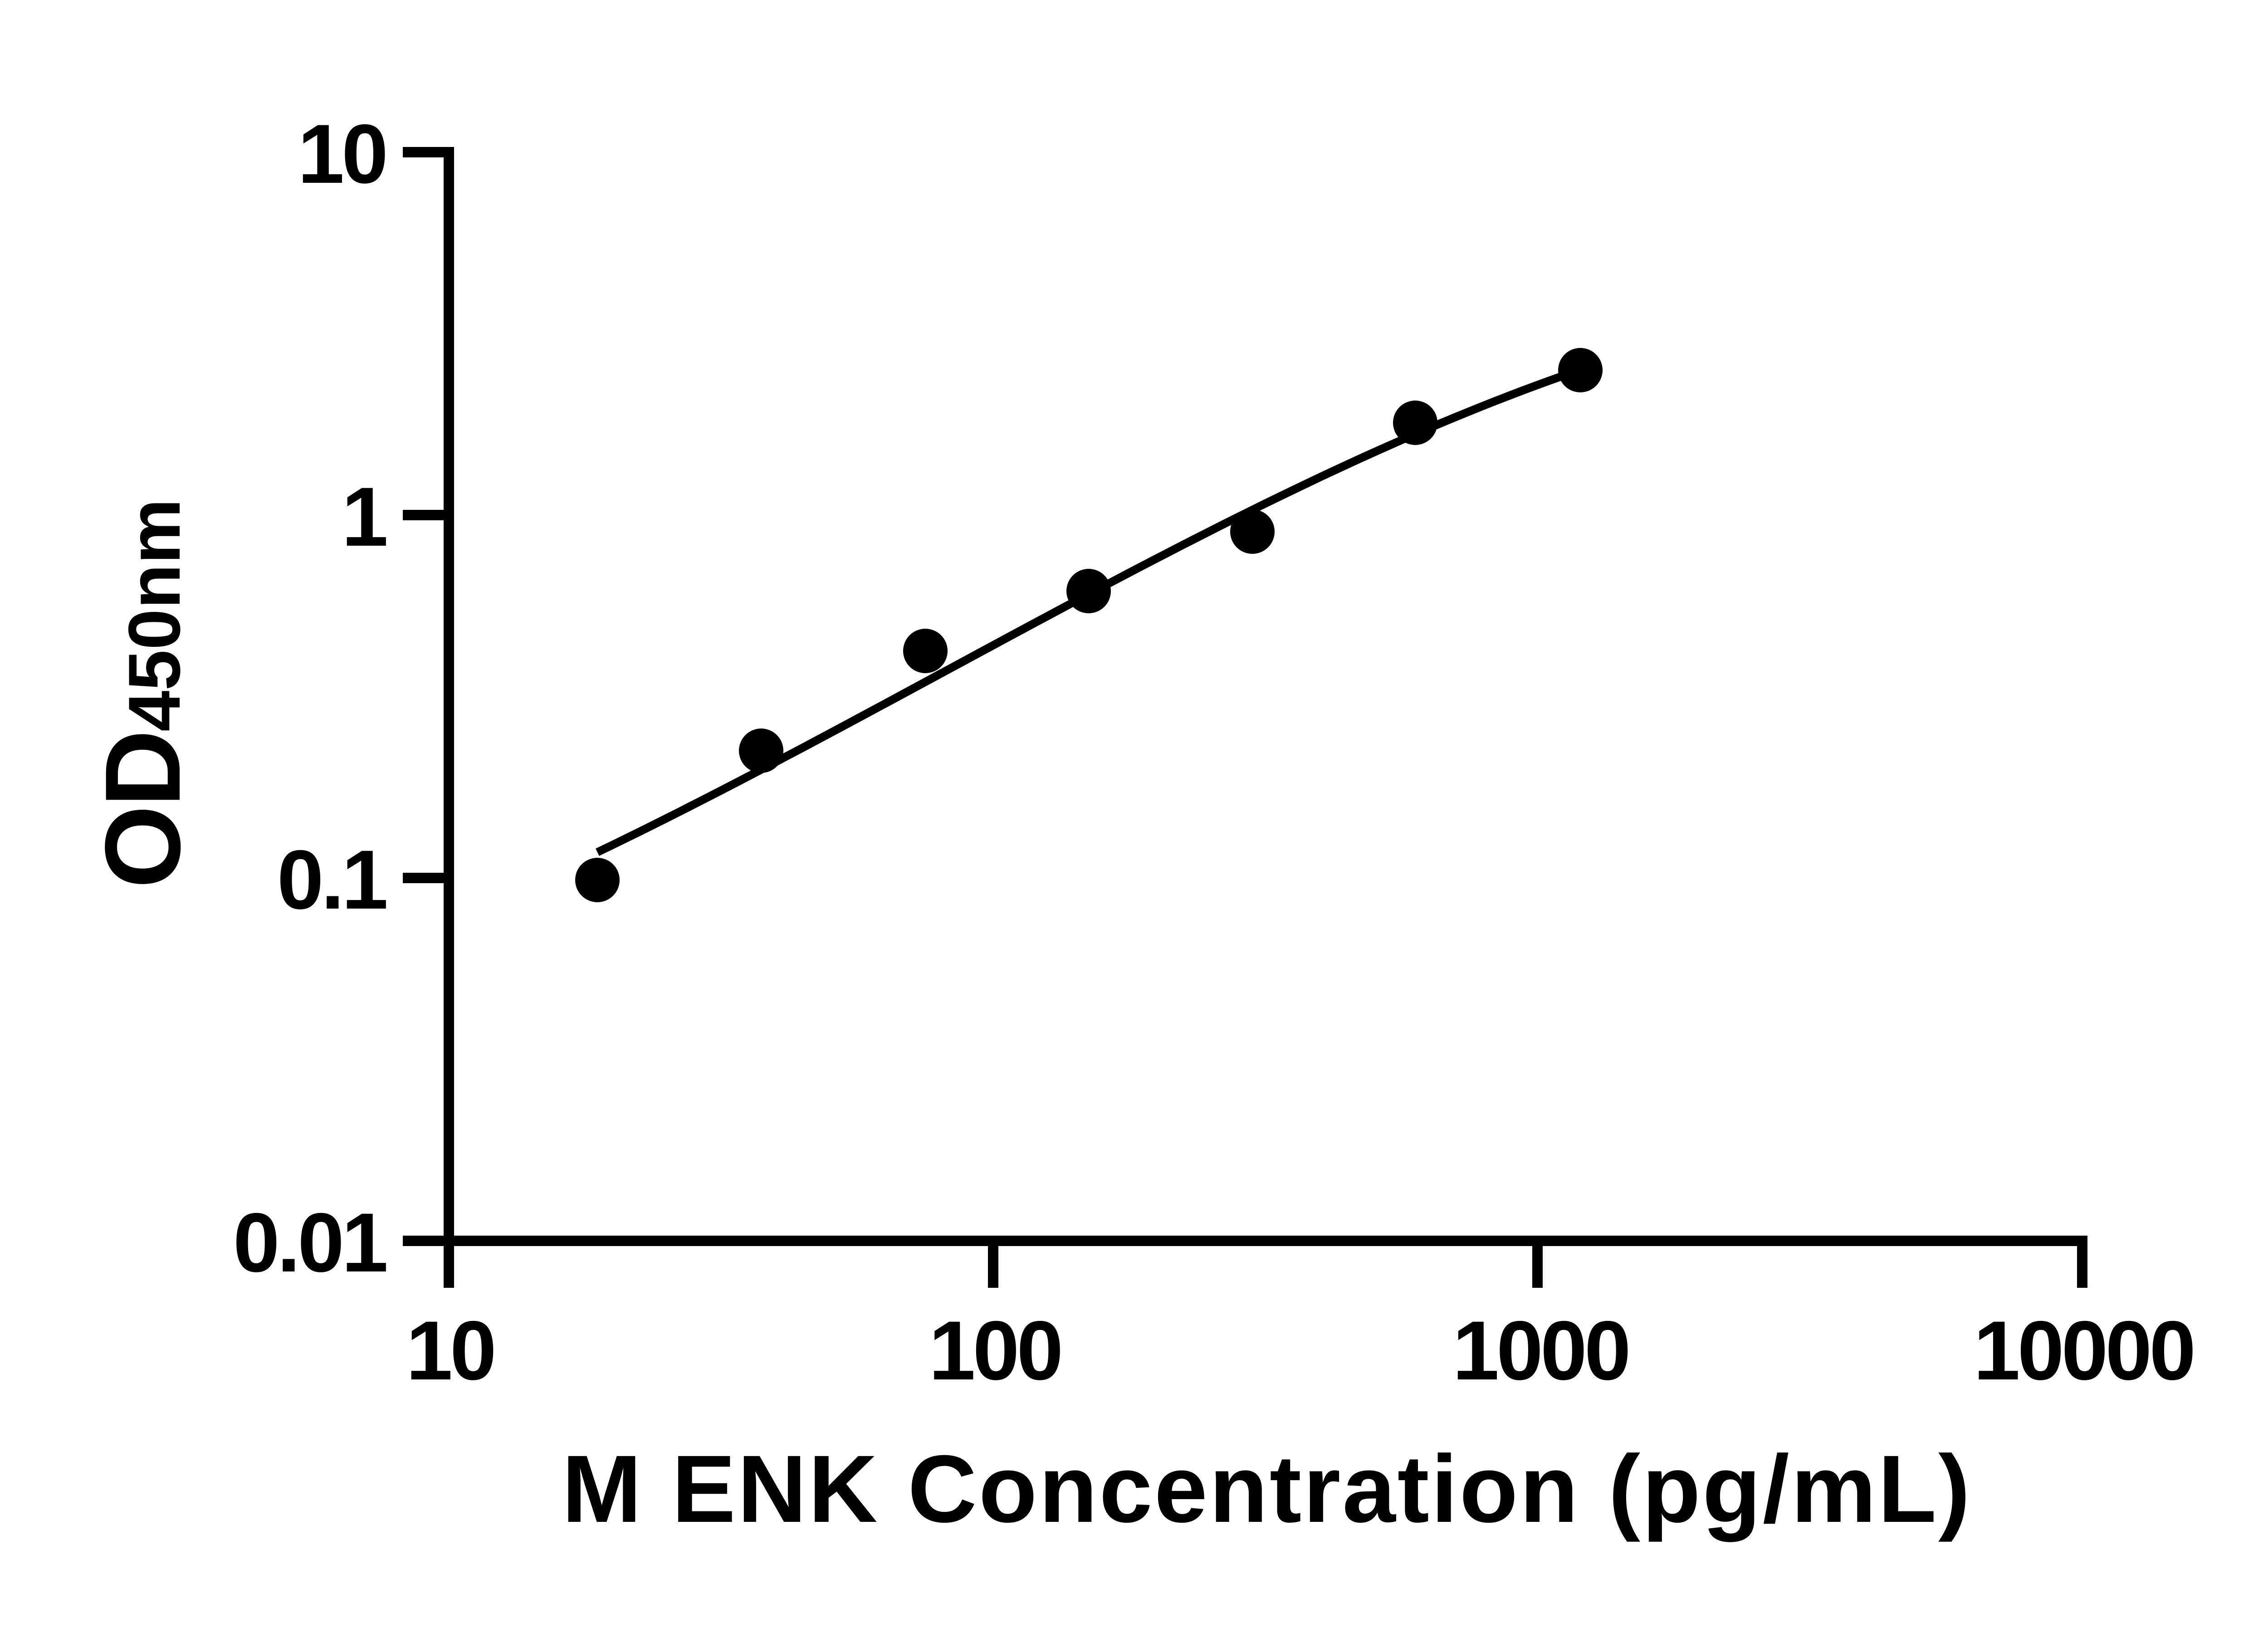 The height and width of the screenshot is (1633, 2268). Describe the element at coordinates (310, 1243) in the screenshot. I see `svg-text: 0.01` at that location.